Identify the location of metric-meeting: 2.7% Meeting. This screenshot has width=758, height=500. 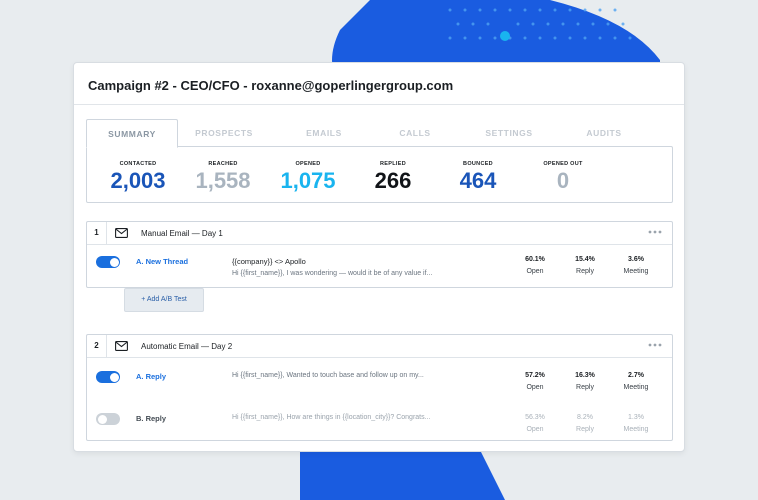
(636, 381).